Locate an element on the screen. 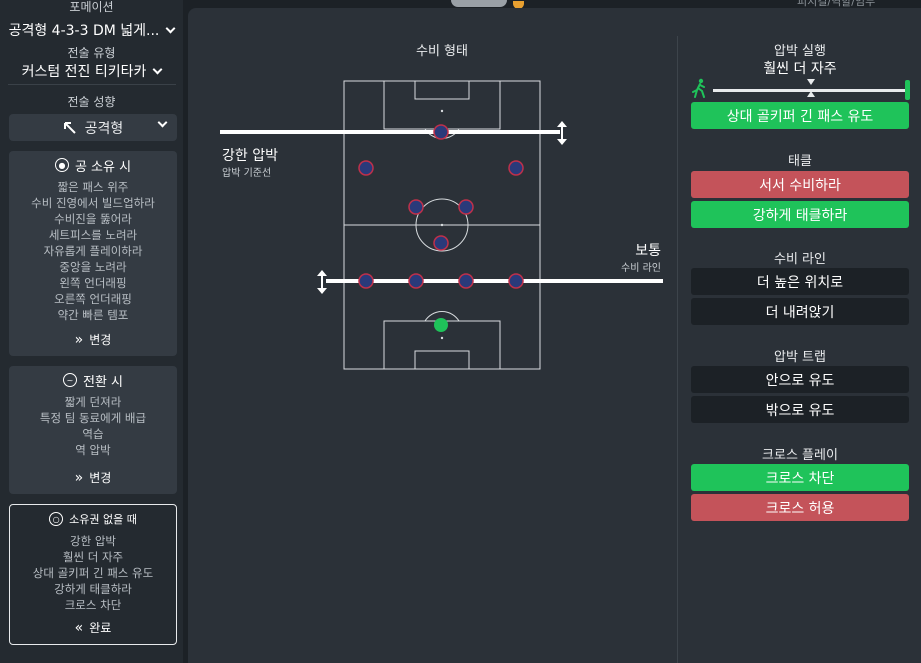  running-player-icon is located at coordinates (698, 88).